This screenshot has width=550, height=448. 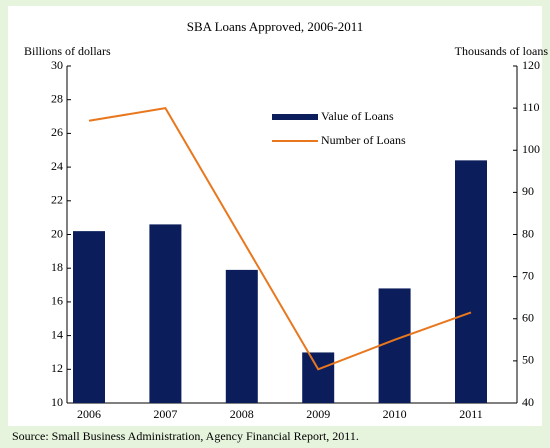 I want to click on legend-label: Value of Loans, so click(x=357, y=116).